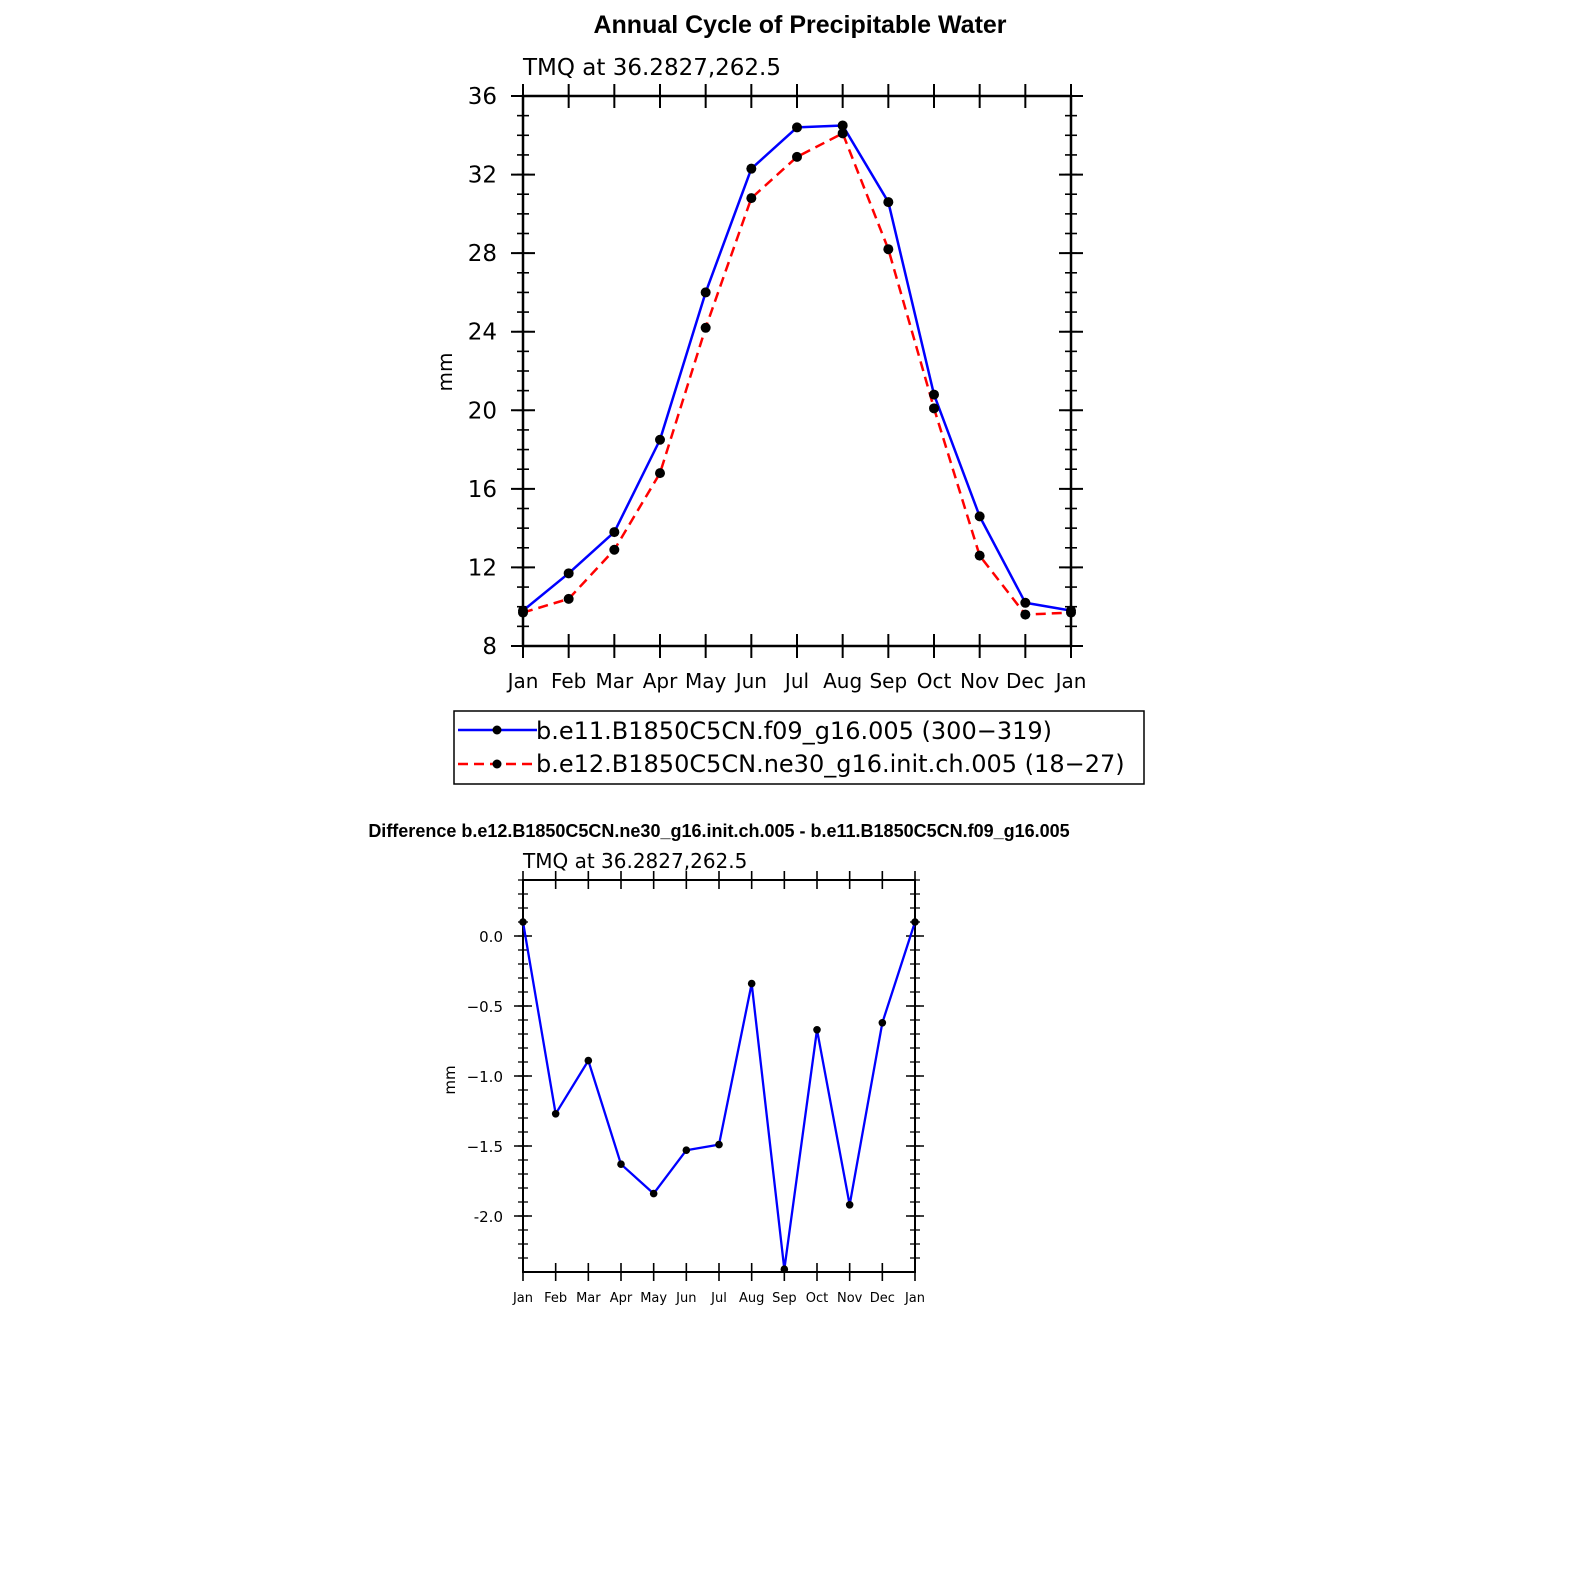 Image resolution: width=1575 pixels, height=1575 pixels. What do you see at coordinates (482, 97) in the screenshot?
I see `y-tick-label: 36` at bounding box center [482, 97].